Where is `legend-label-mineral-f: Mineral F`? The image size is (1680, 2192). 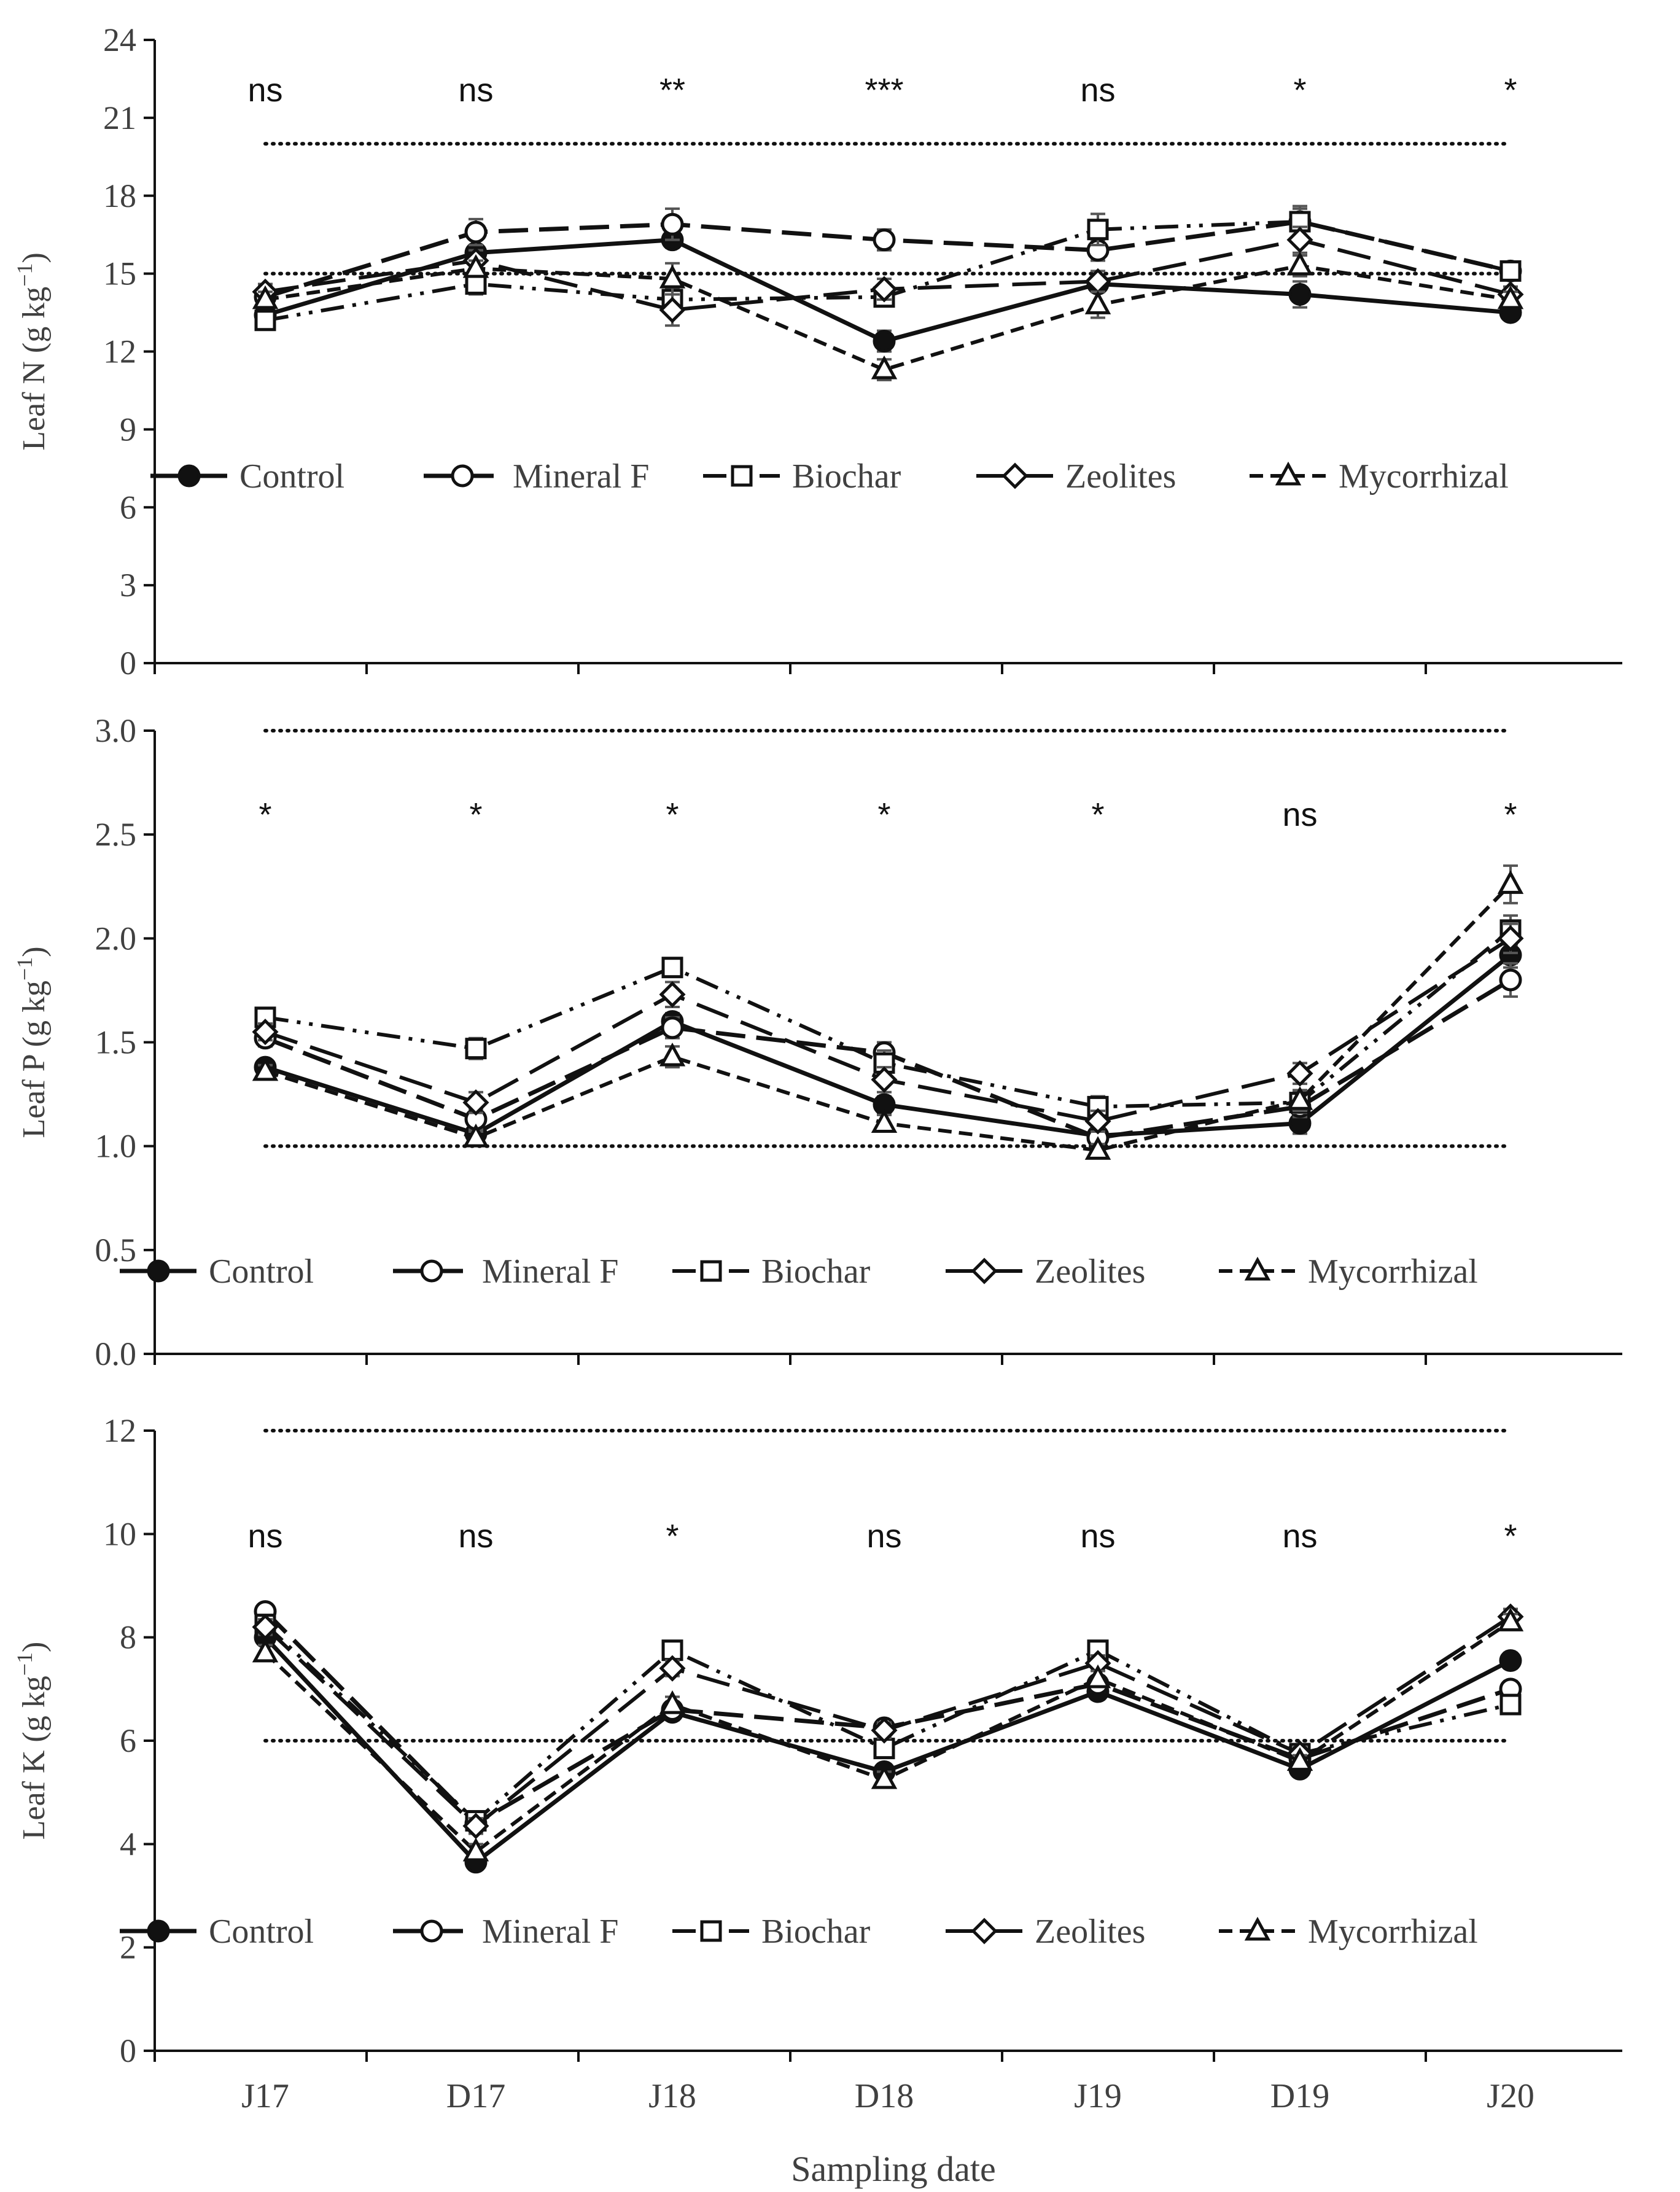 legend-label-mineral-f: Mineral F is located at coordinates (581, 476).